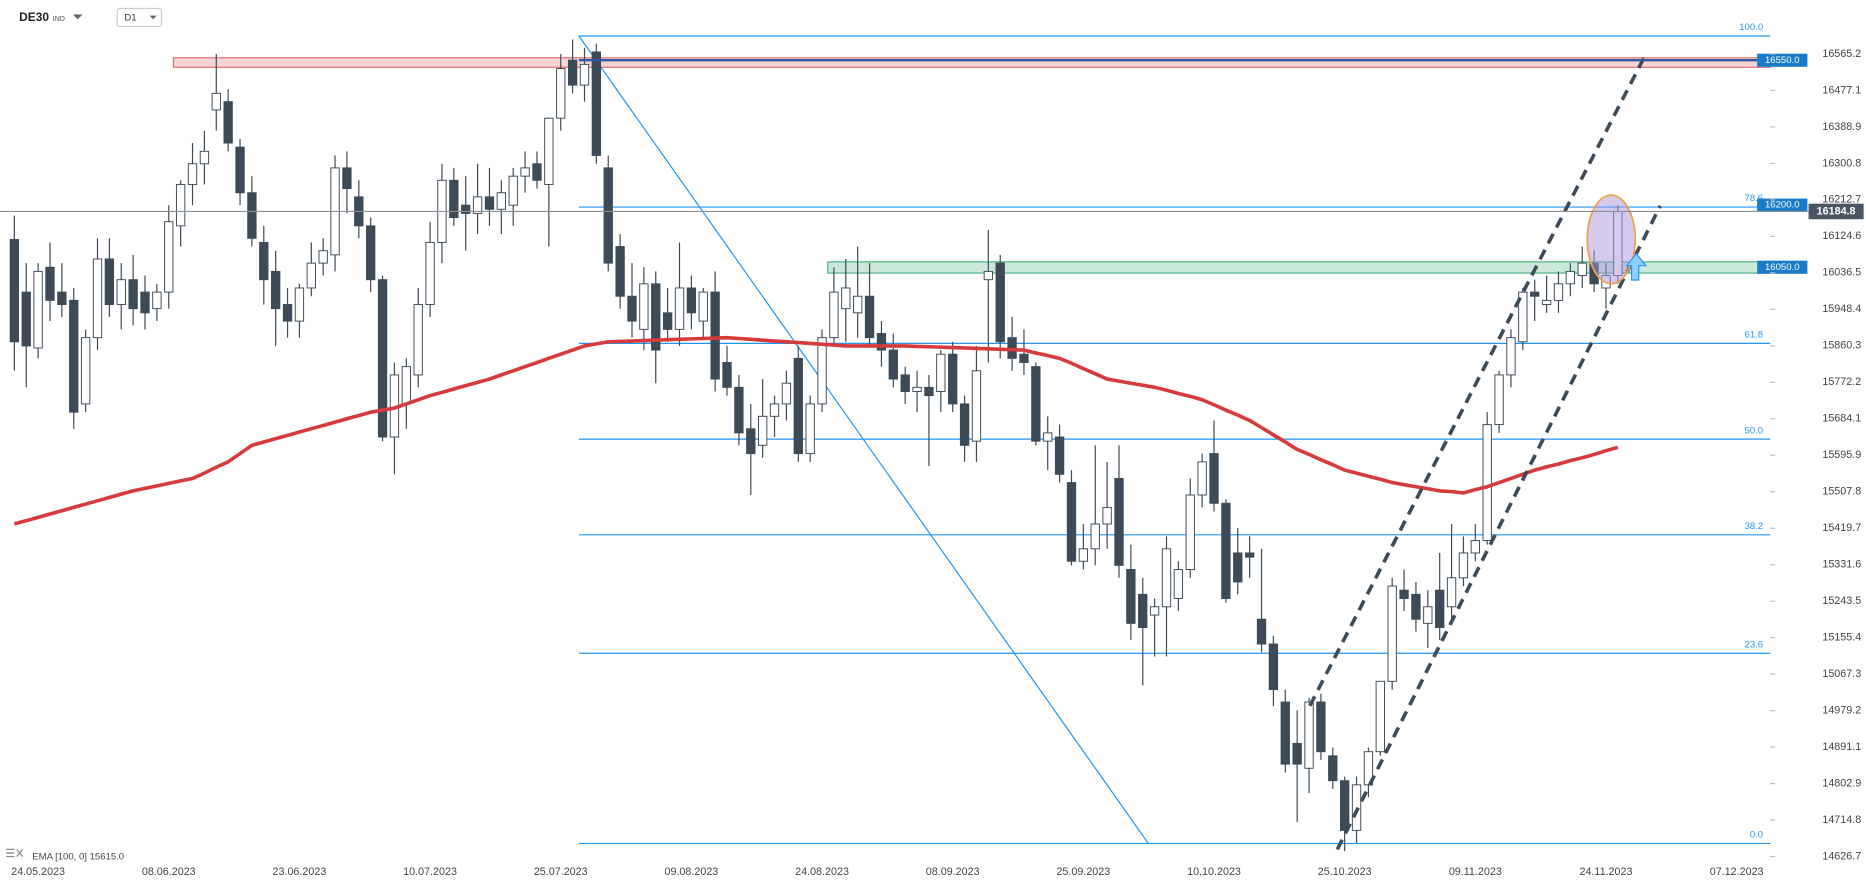 The width and height of the screenshot is (1866, 883). What do you see at coordinates (1841, 163) in the screenshot?
I see `y-tick-label: 16300.8` at bounding box center [1841, 163].